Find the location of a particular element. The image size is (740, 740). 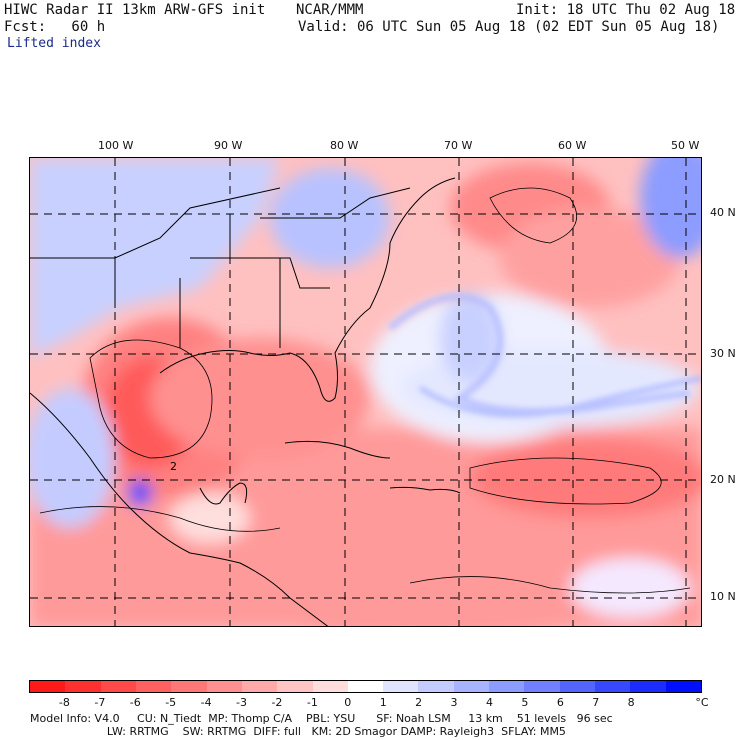

lat-label-20n: 20 N is located at coordinates (723, 479).